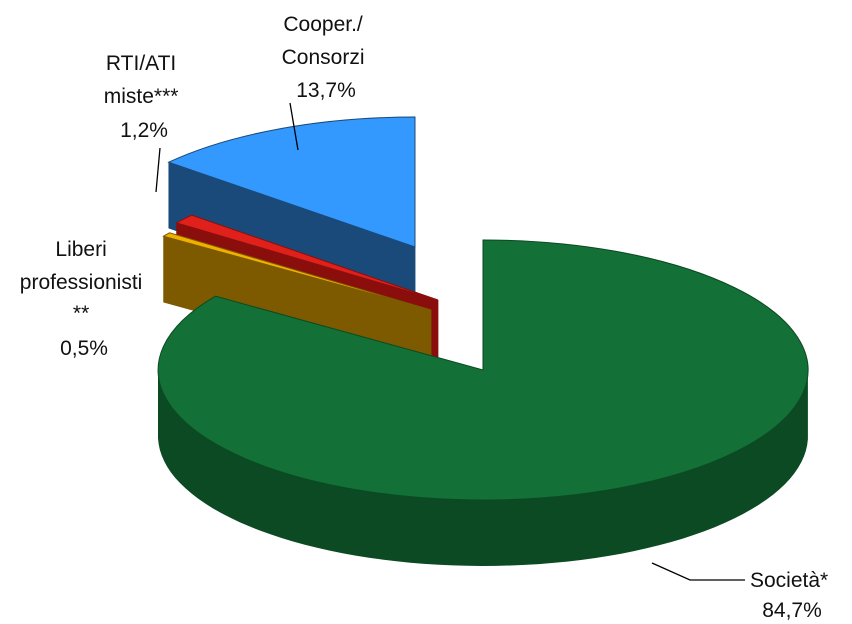  What do you see at coordinates (789, 580) in the screenshot?
I see `slice-name-societa: Società*` at bounding box center [789, 580].